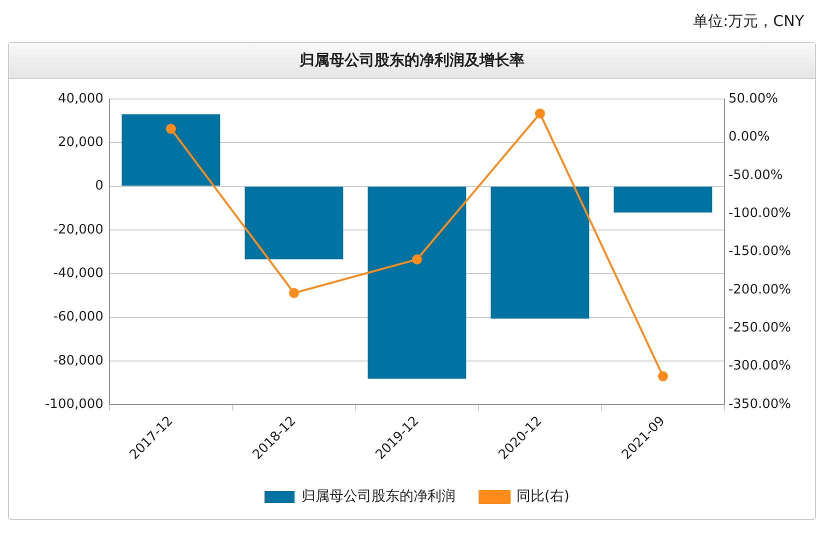 The image size is (824, 543). I want to click on y-tick-label: 20,000, so click(81, 142).